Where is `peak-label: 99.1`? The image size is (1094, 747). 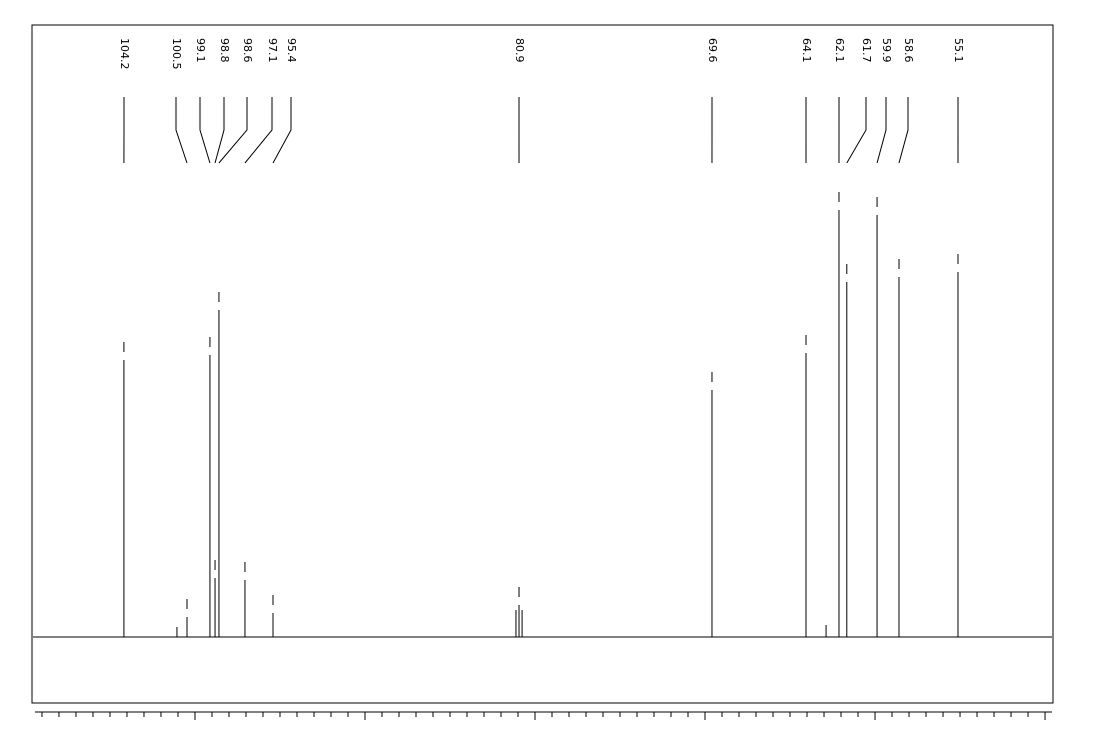 peak-label: 99.1 is located at coordinates (200, 50).